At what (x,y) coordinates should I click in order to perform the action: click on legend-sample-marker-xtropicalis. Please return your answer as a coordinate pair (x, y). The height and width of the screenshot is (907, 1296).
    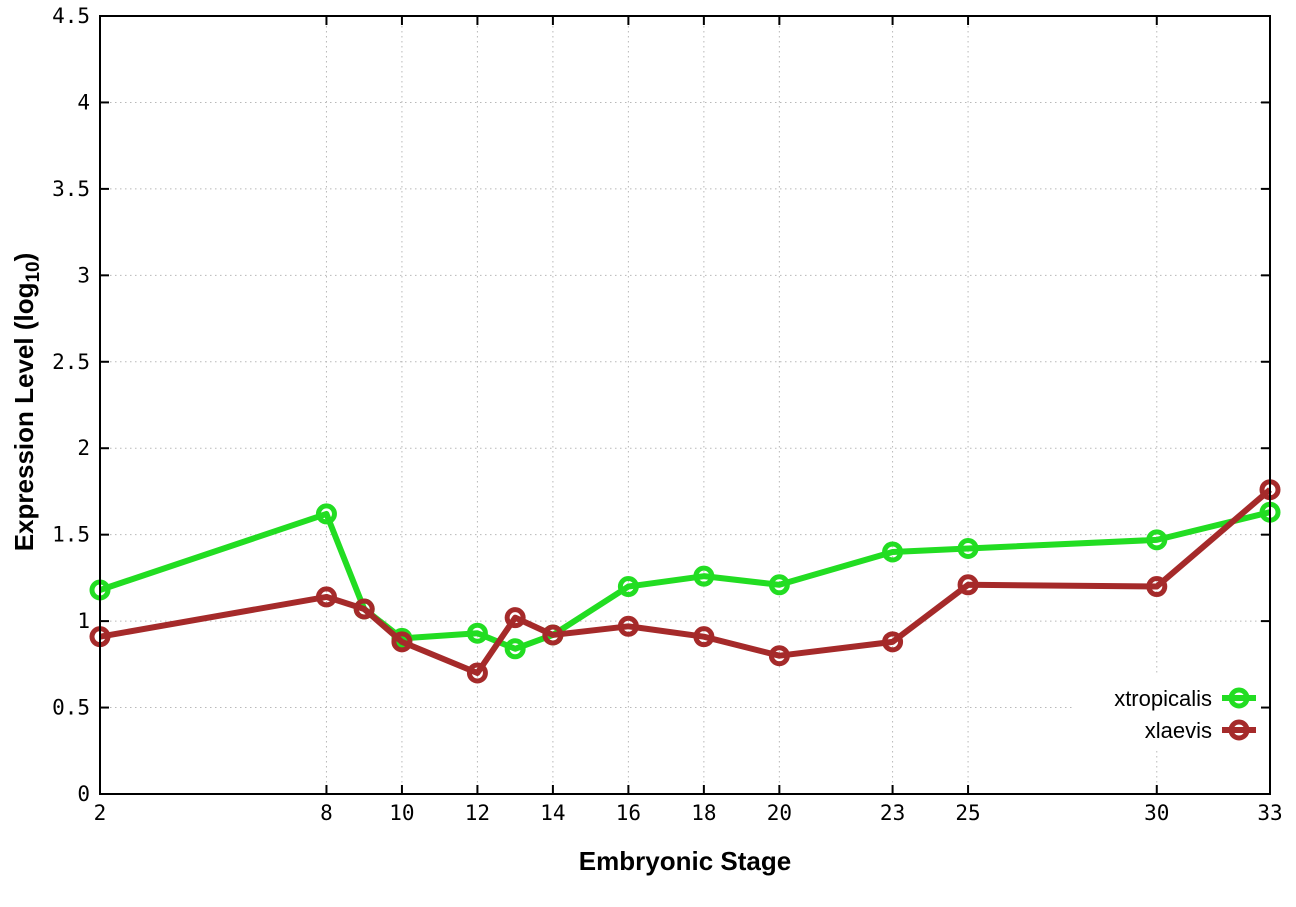
    Looking at the image, I should click on (1239, 698).